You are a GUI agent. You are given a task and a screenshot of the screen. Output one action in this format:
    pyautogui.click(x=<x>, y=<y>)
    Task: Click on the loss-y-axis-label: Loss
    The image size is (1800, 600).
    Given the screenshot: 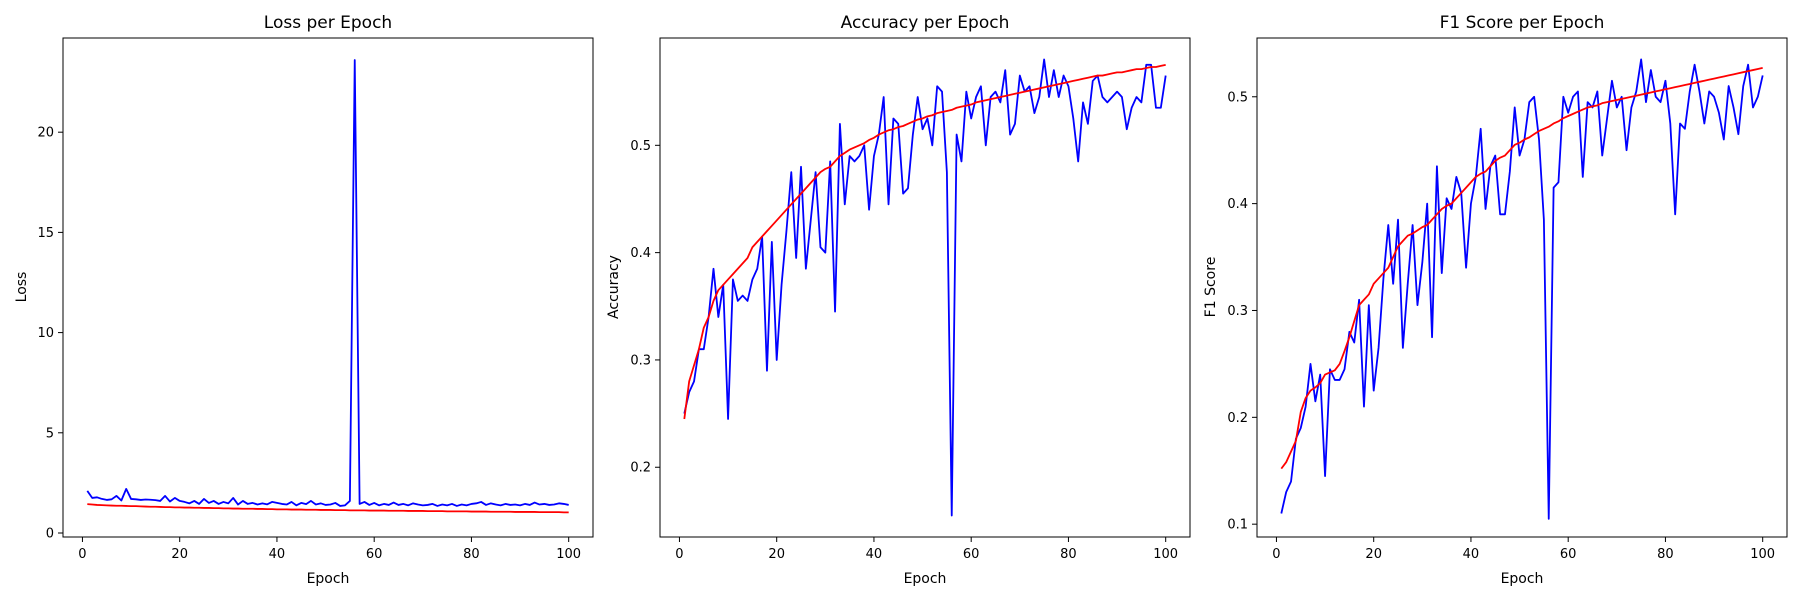 What is the action you would take?
    pyautogui.click(x=22, y=287)
    